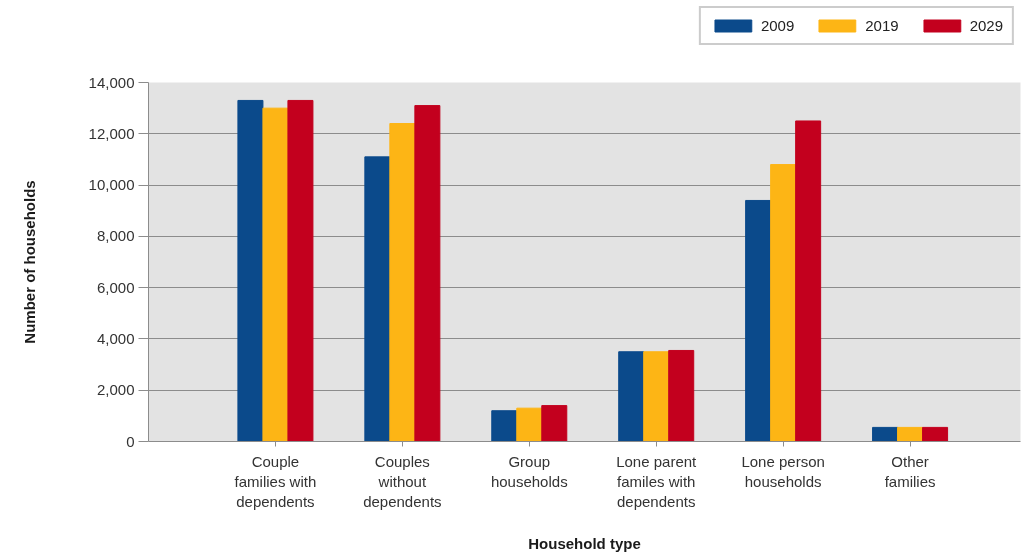  I want to click on y-tick-label: 6,000, so click(115, 287).